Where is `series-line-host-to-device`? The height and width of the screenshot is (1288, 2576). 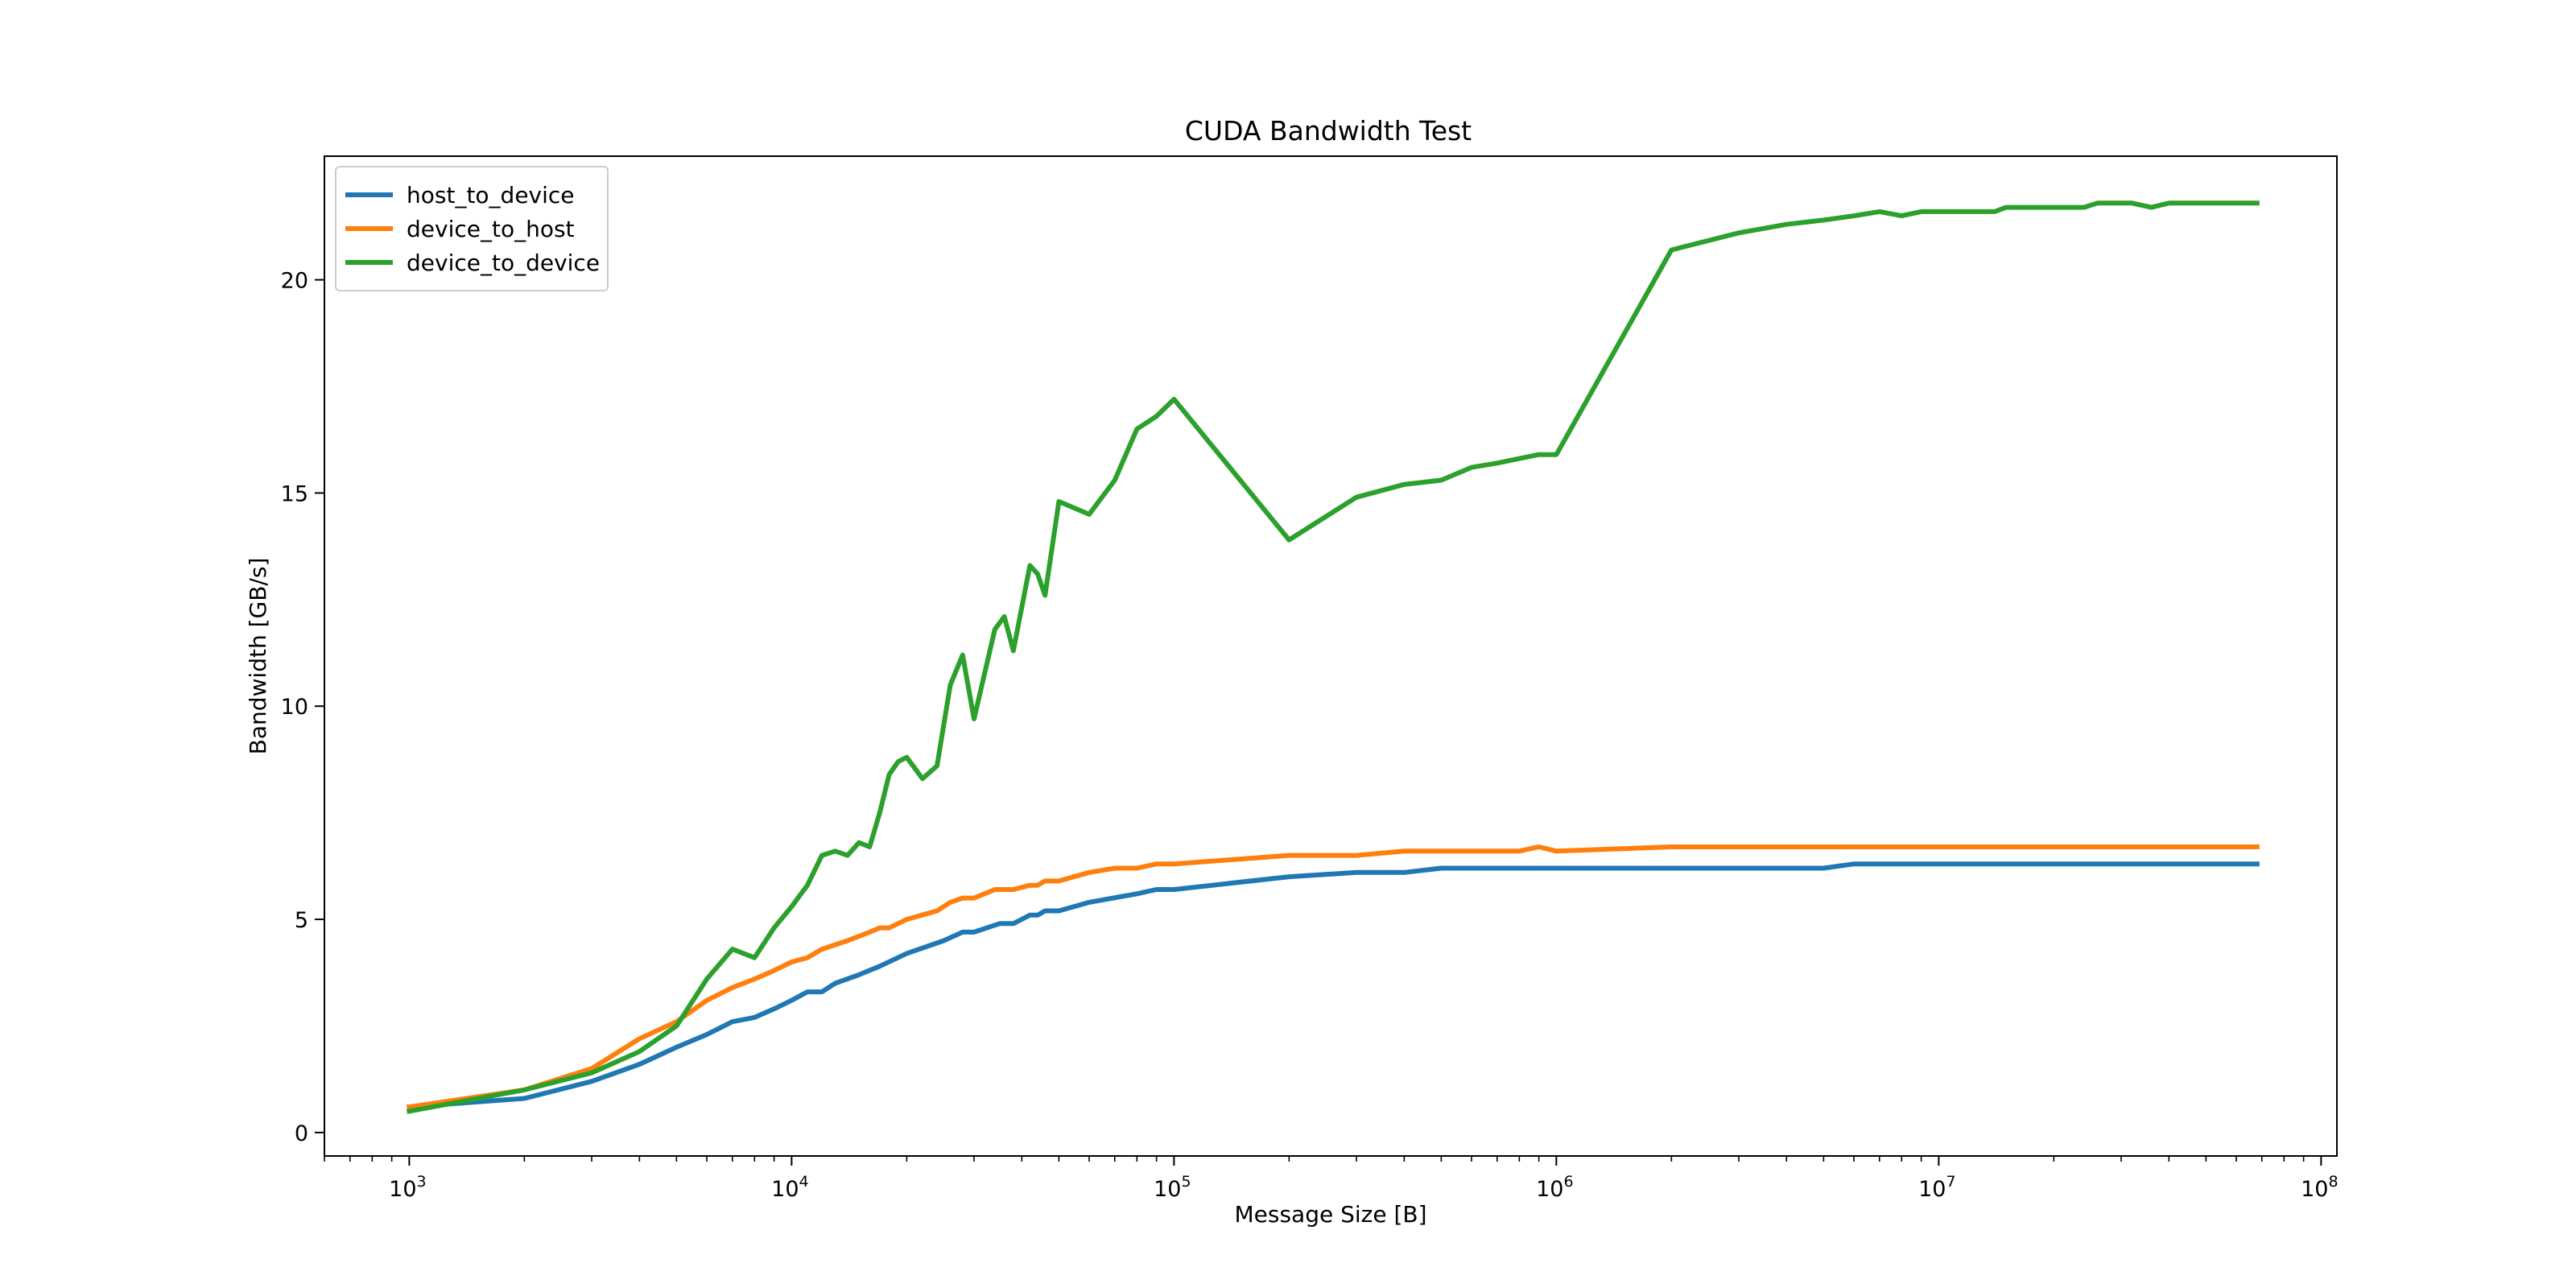
series-line-host-to-device is located at coordinates (1333, 985).